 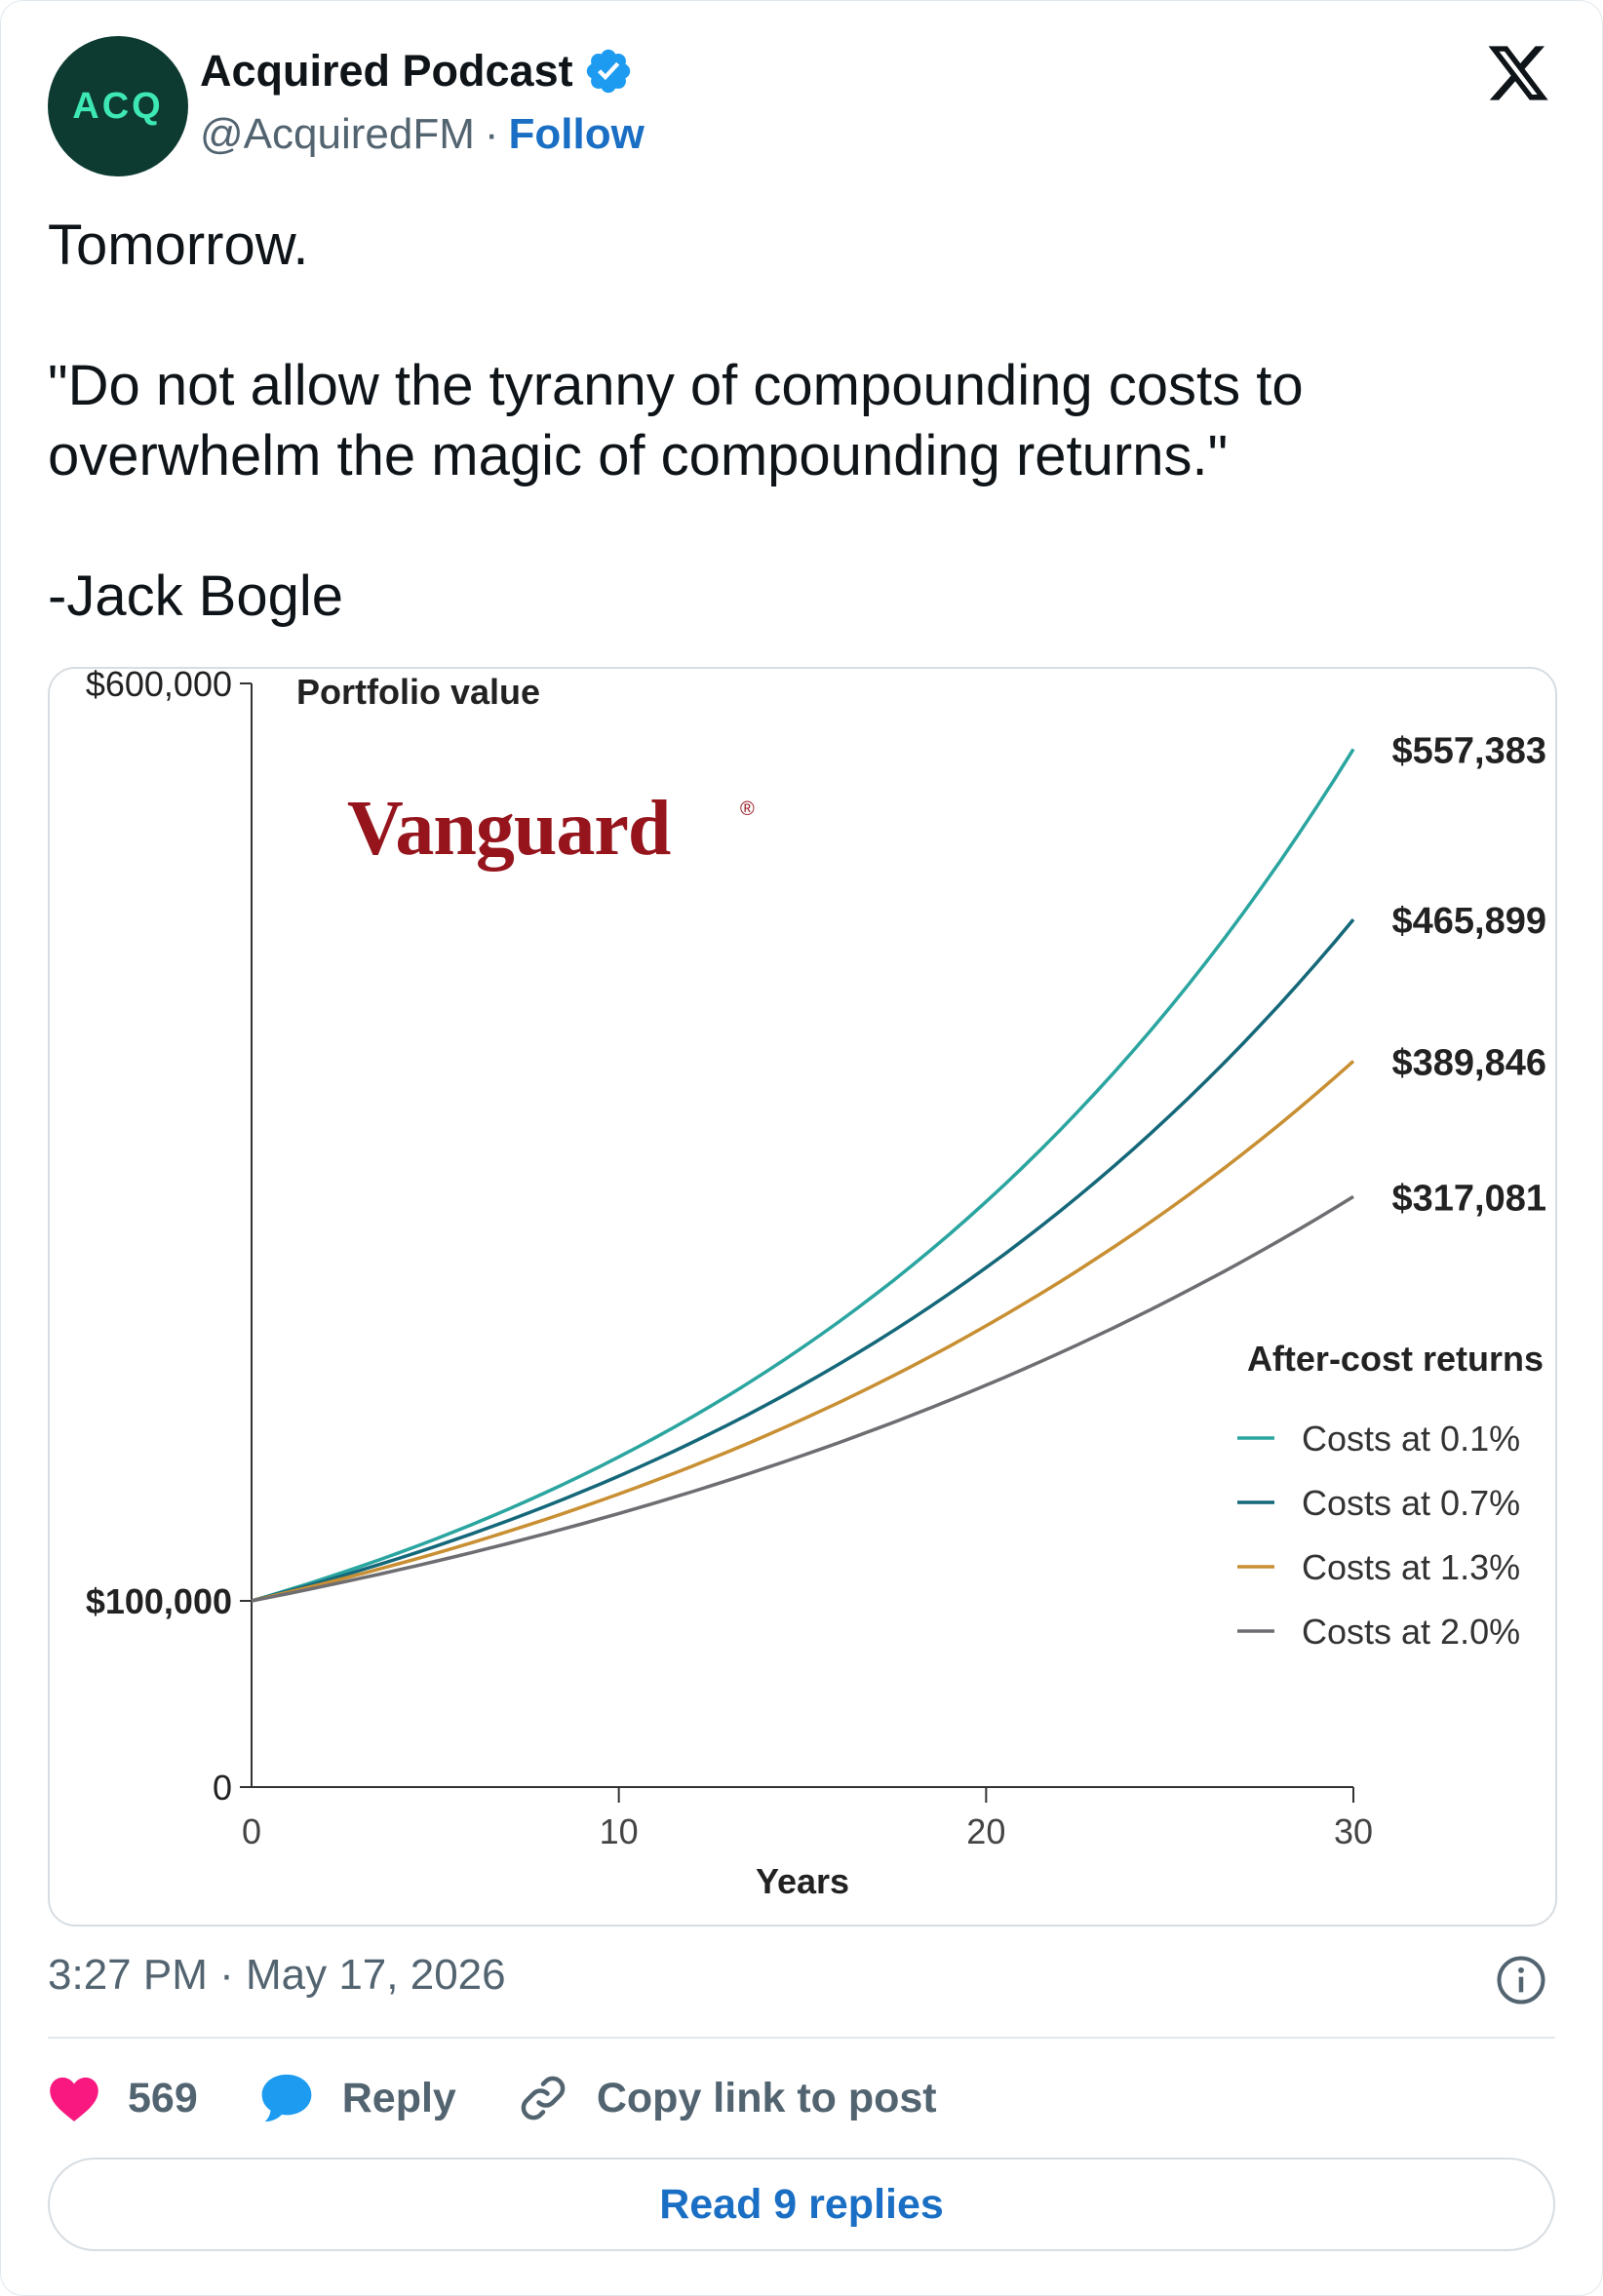 I want to click on reply-button: Reply, so click(x=357, y=2098).